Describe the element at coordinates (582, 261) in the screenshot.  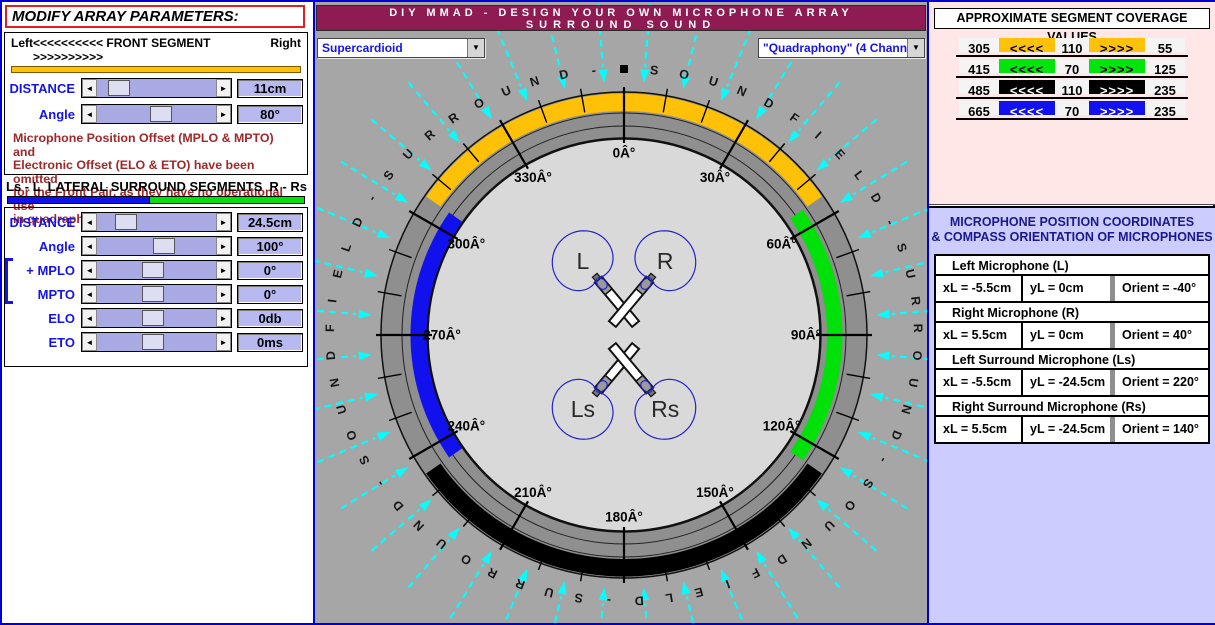
I see `polar-pattern-L` at that location.